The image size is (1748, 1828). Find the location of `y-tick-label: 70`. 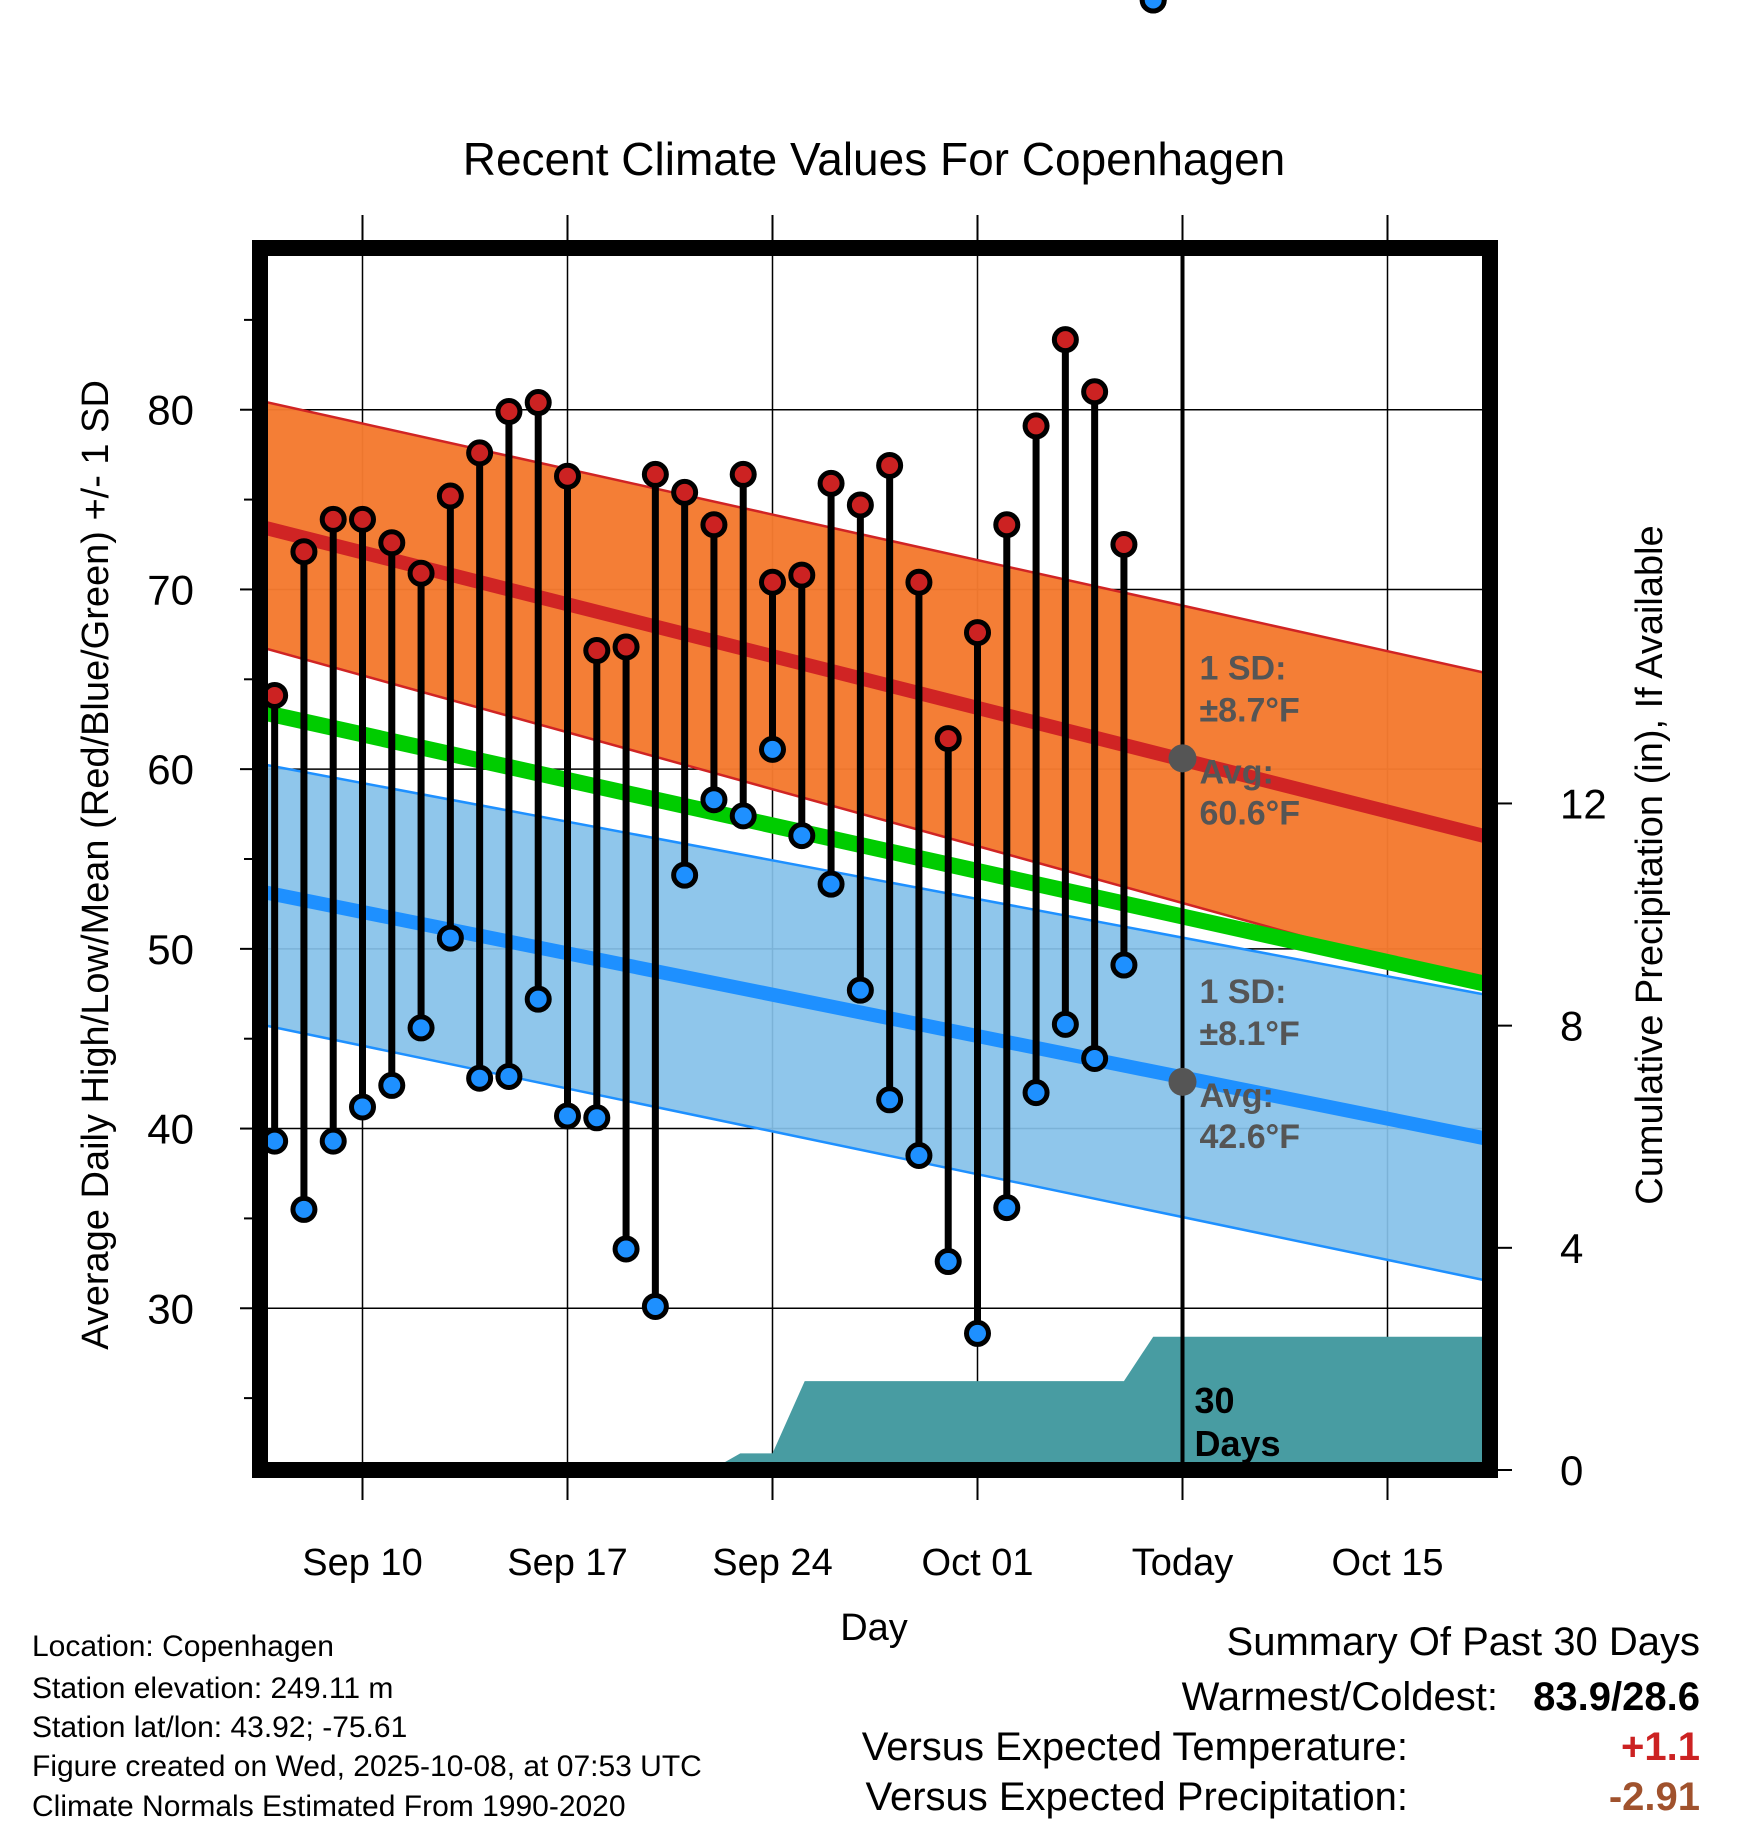

y-tick-label: 70 is located at coordinates (170, 589).